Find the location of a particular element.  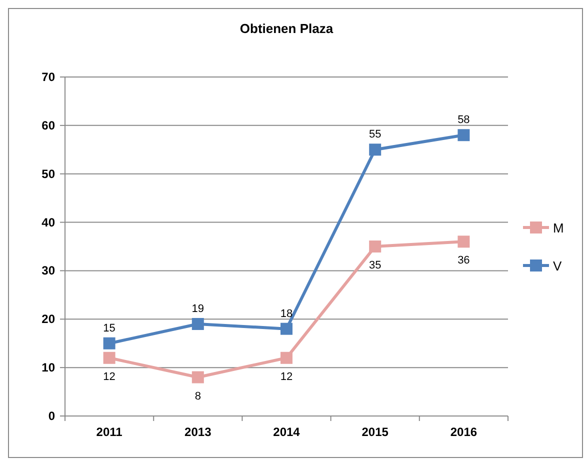

x-tick-label: 2013 is located at coordinates (198, 432).